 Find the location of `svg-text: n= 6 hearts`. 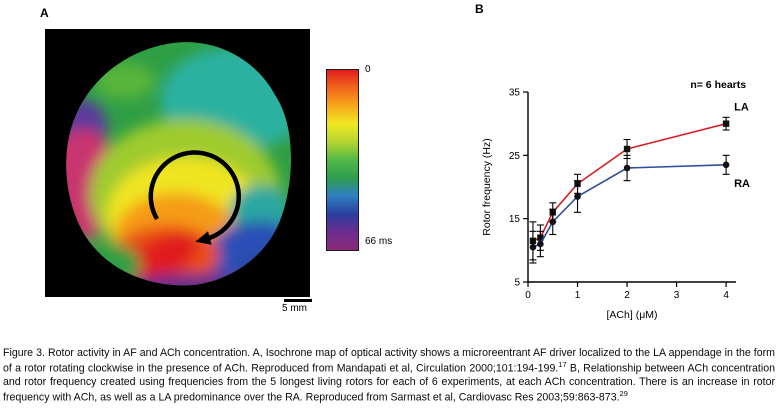

svg-text: n= 6 hearts is located at coordinates (718, 85).